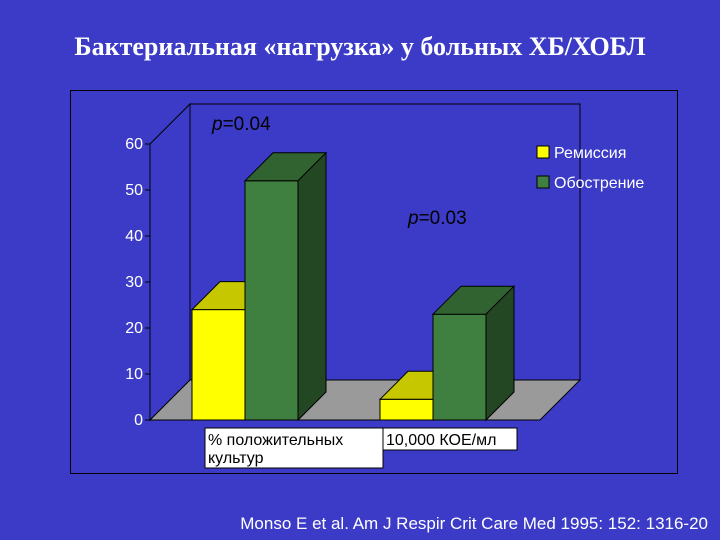 Image resolution: width=720 pixels, height=540 pixels. I want to click on p-value-annotation: p=0.04, so click(241, 124).